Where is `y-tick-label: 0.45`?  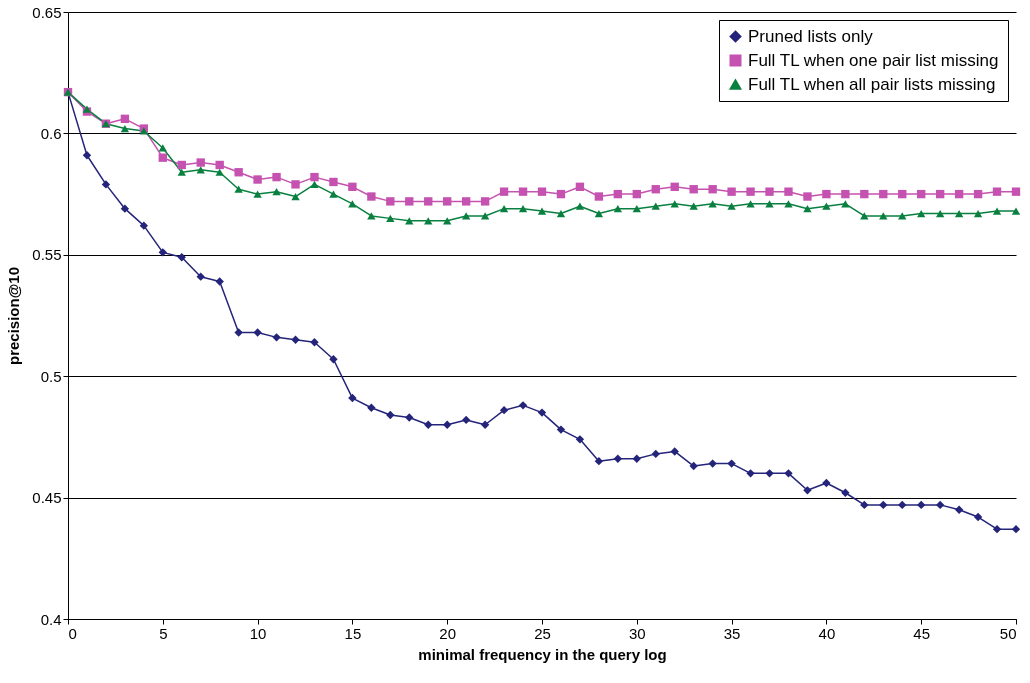 y-tick-label: 0.45 is located at coordinates (47, 498).